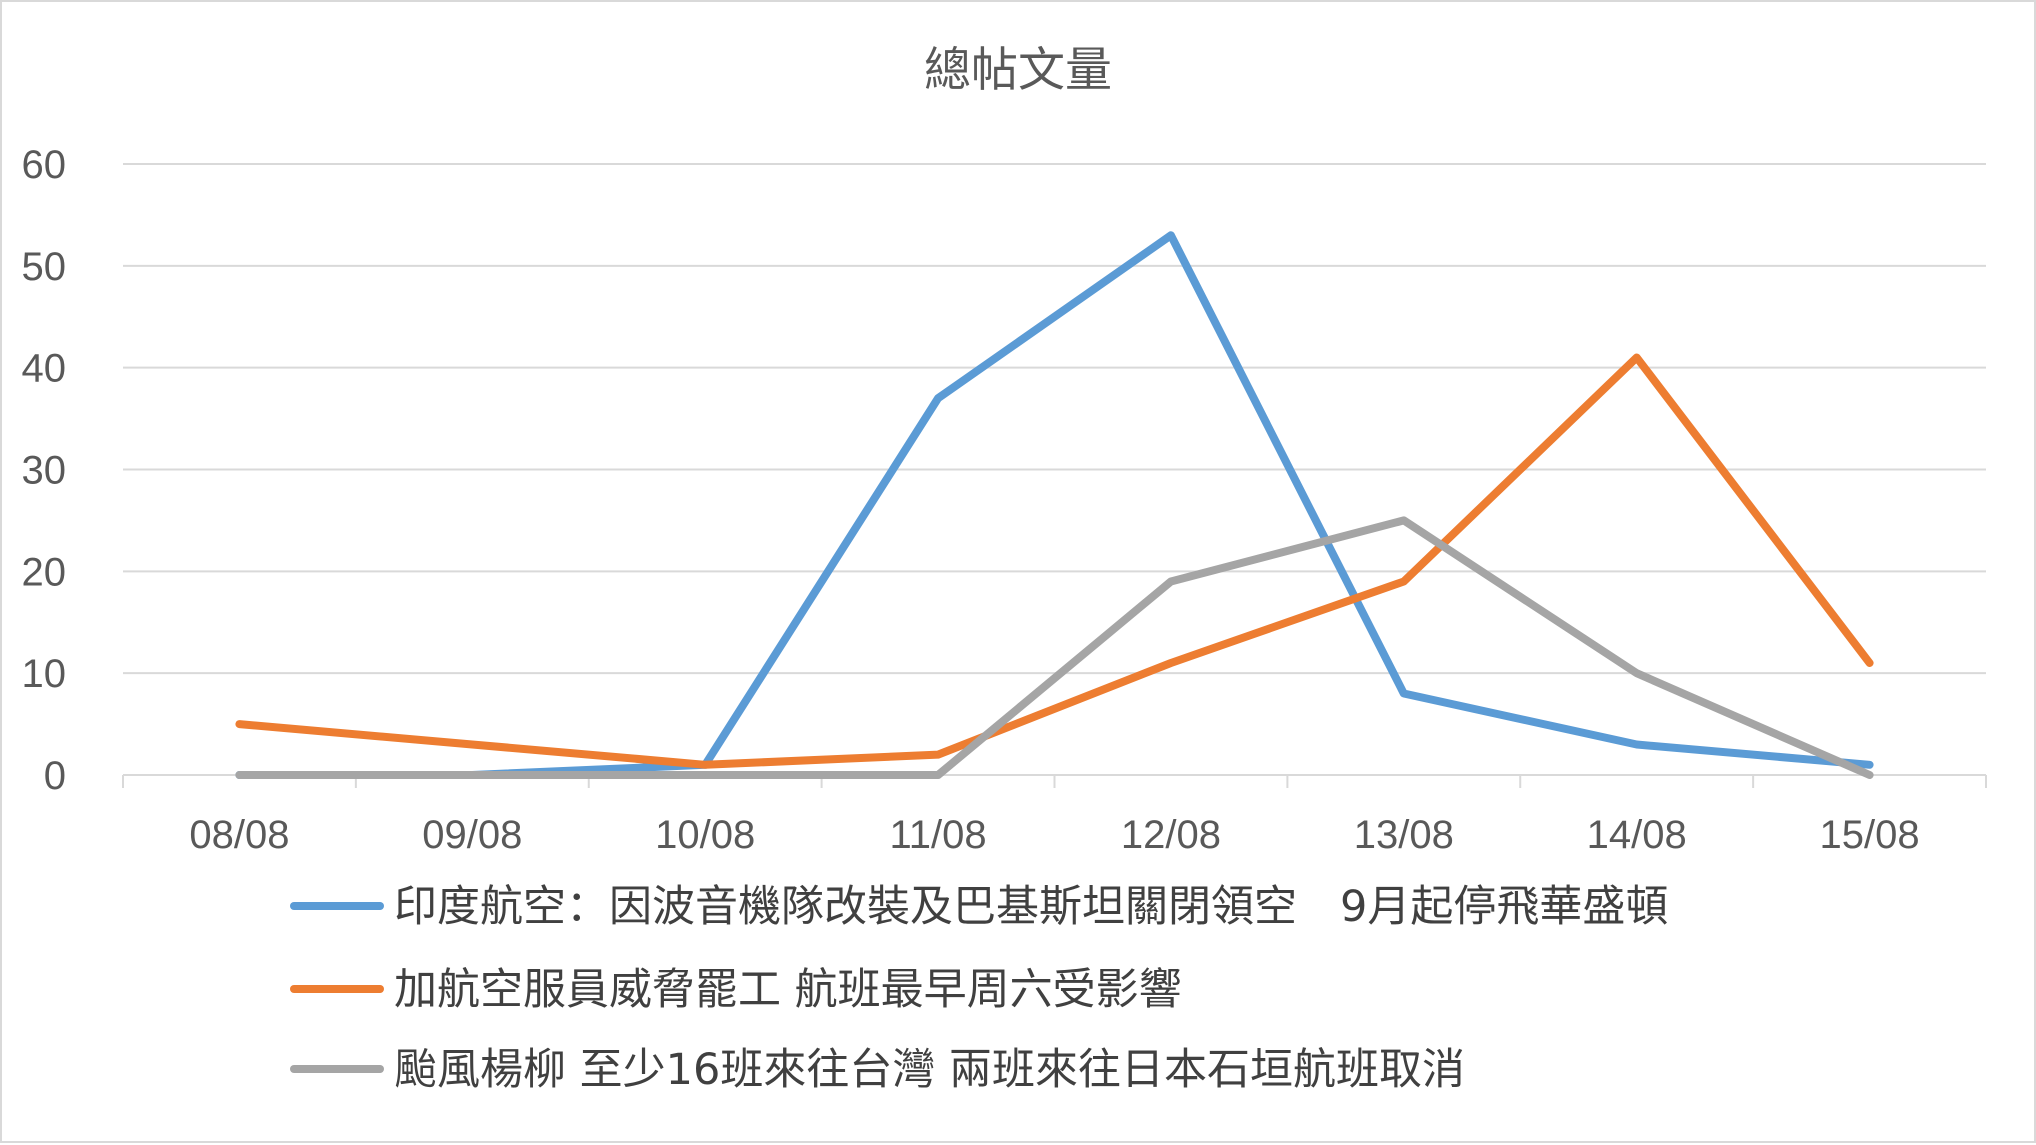  What do you see at coordinates (1031, 907) in the screenshot?
I see `legend-label: 印度航空：因波音機隊改裝及巴基斯坦關閉領空 9月起停飛華盛頓` at bounding box center [1031, 907].